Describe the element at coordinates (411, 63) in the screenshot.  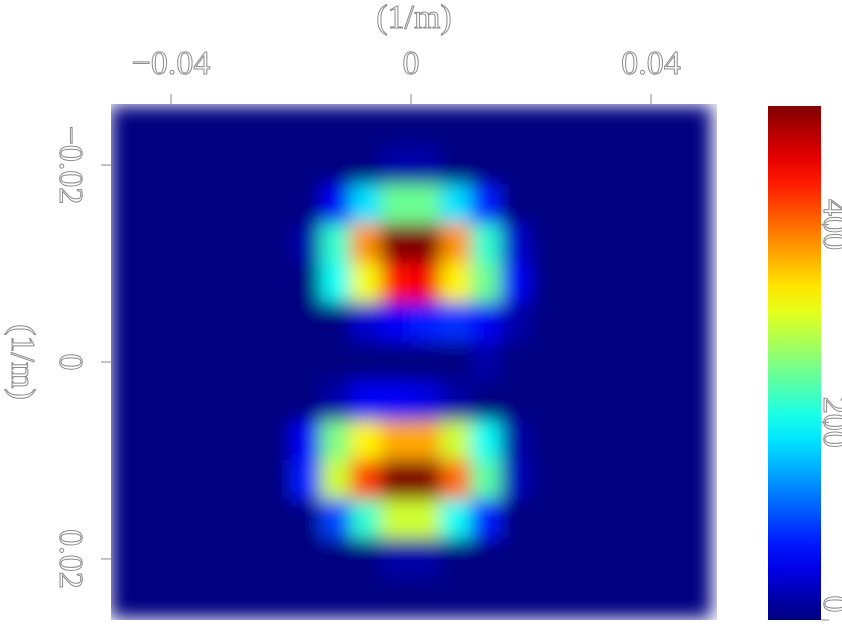
I see `x-tick-label: 0` at that location.